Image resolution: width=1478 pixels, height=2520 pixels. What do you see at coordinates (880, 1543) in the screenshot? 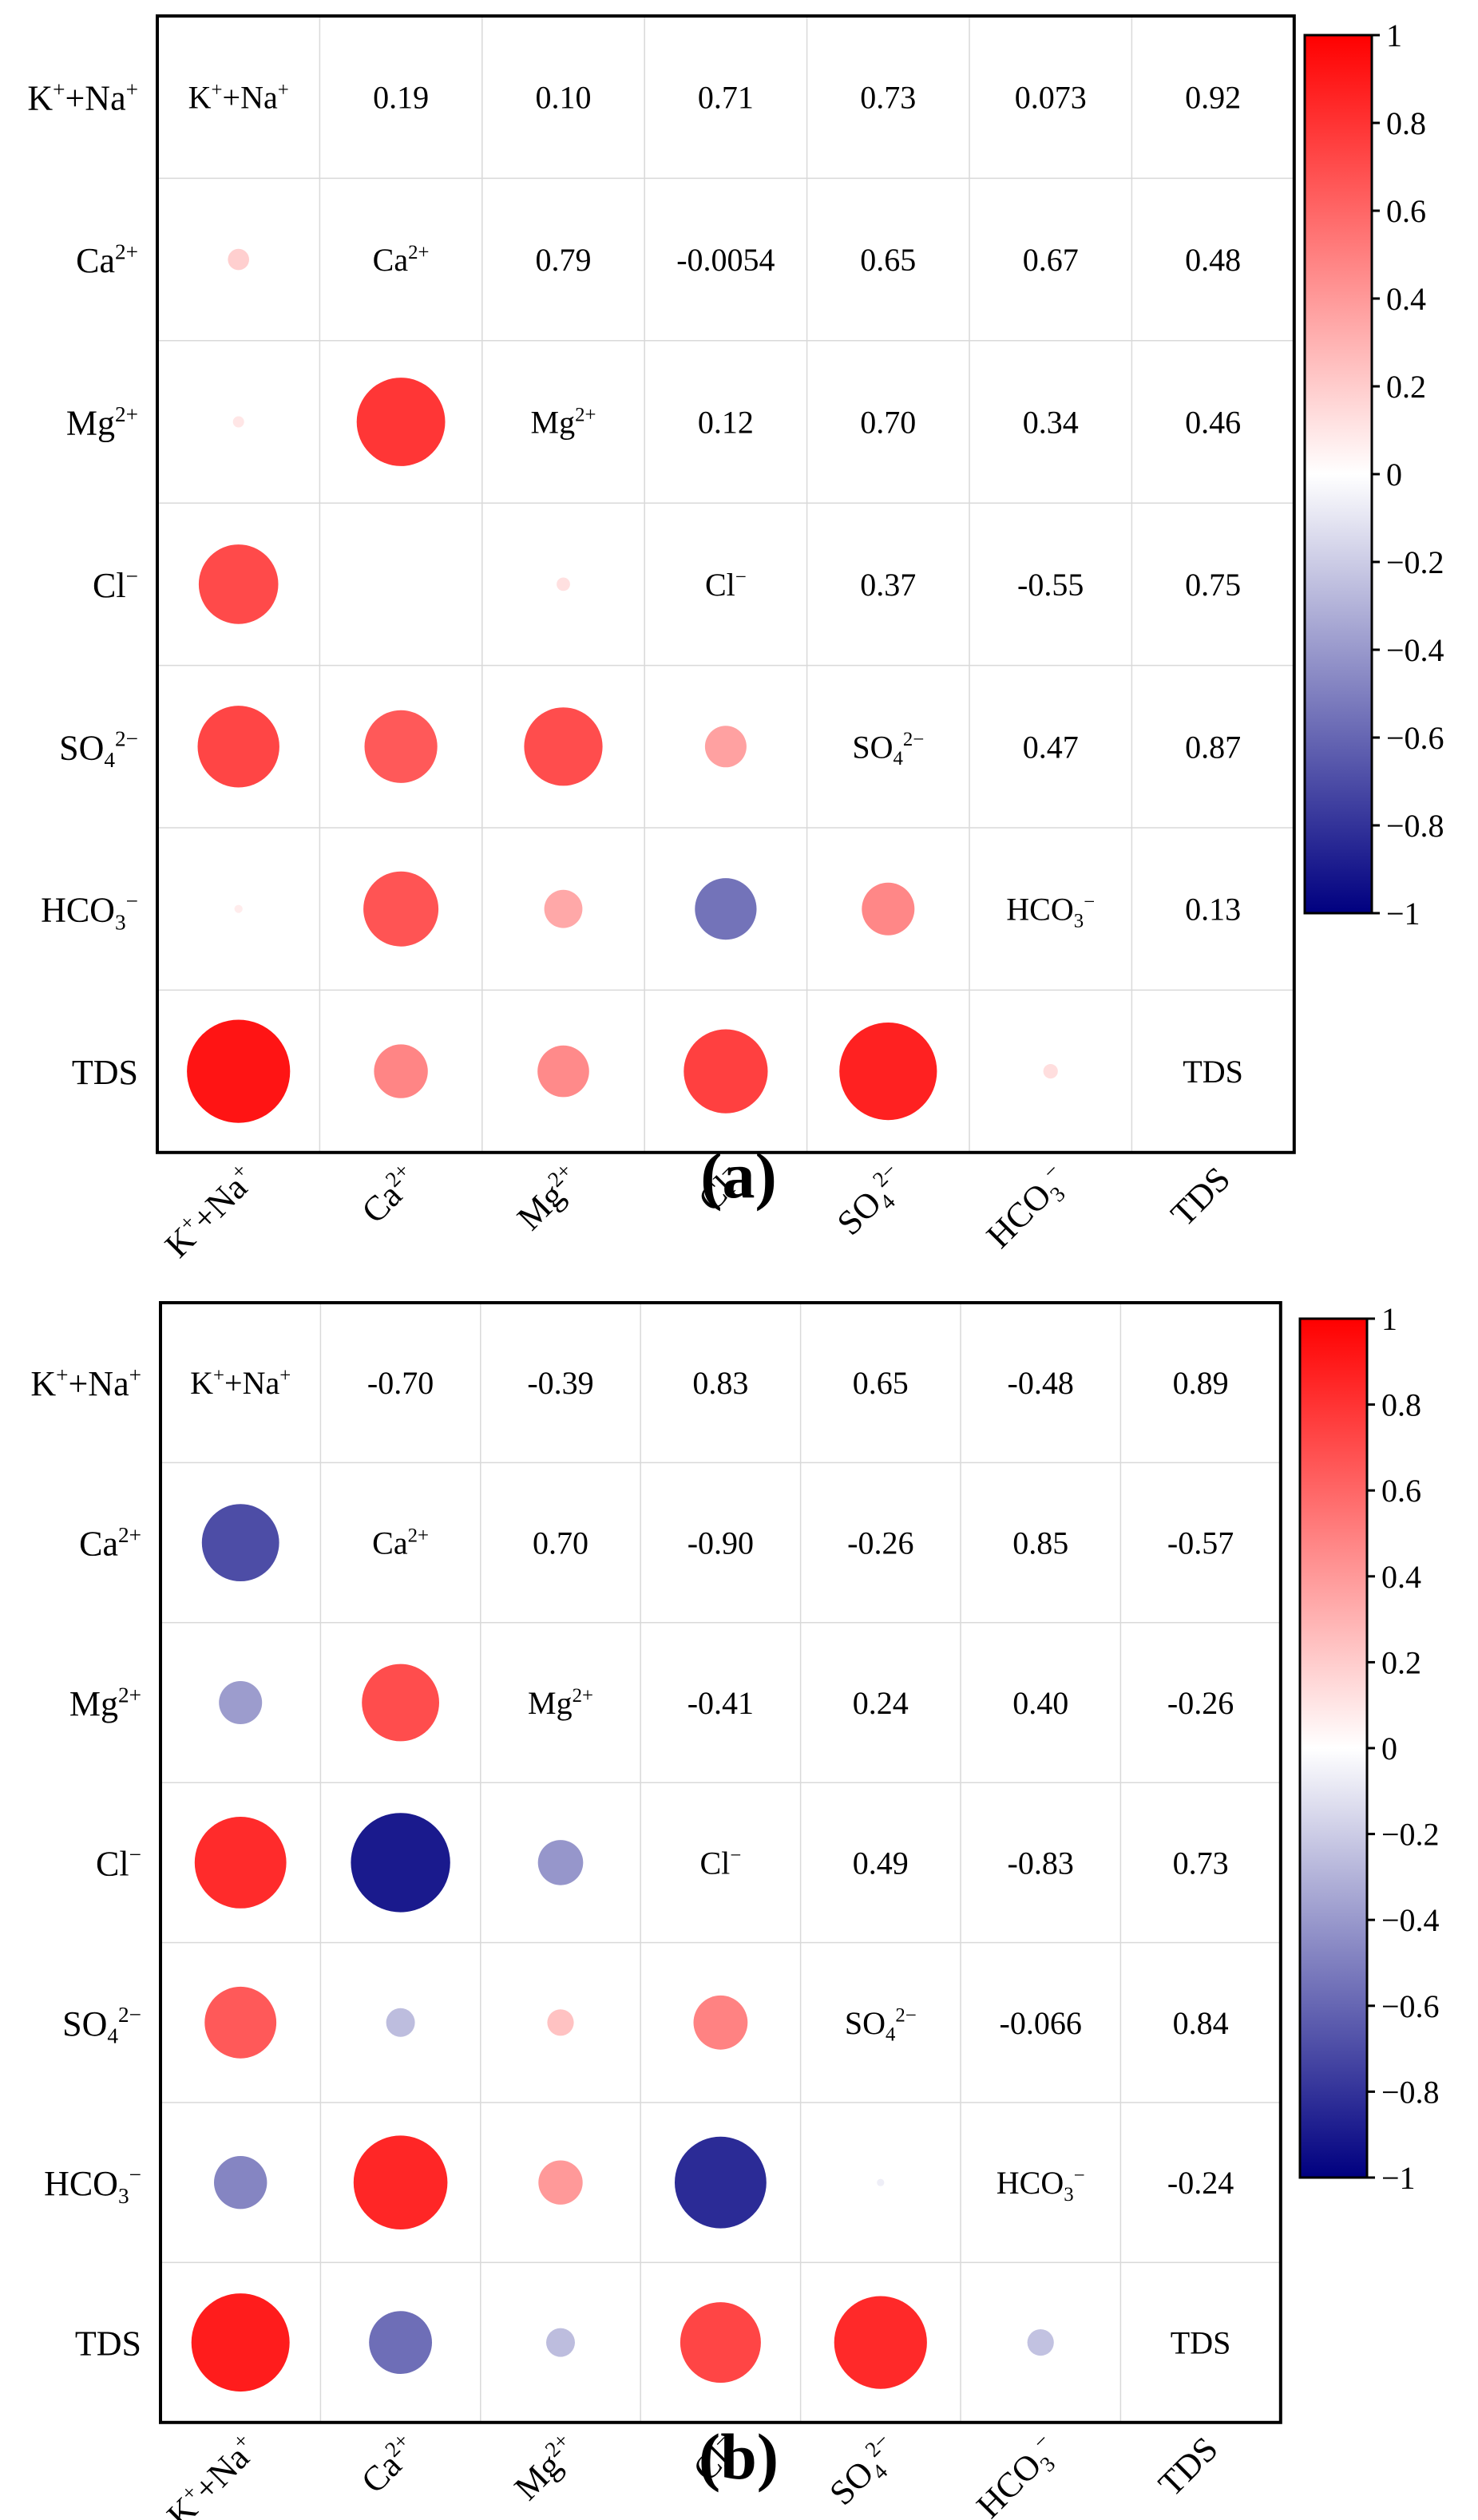
I see `correlation-value: -0.26` at bounding box center [880, 1543].